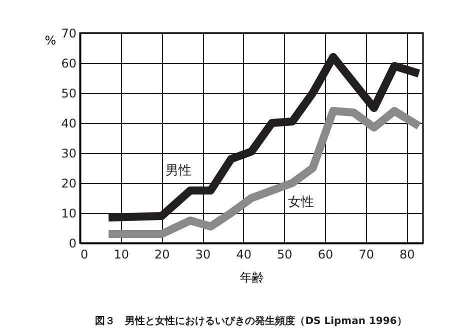 The height and width of the screenshot is (336, 467). I want to click on series-label: 女性, so click(301, 202).